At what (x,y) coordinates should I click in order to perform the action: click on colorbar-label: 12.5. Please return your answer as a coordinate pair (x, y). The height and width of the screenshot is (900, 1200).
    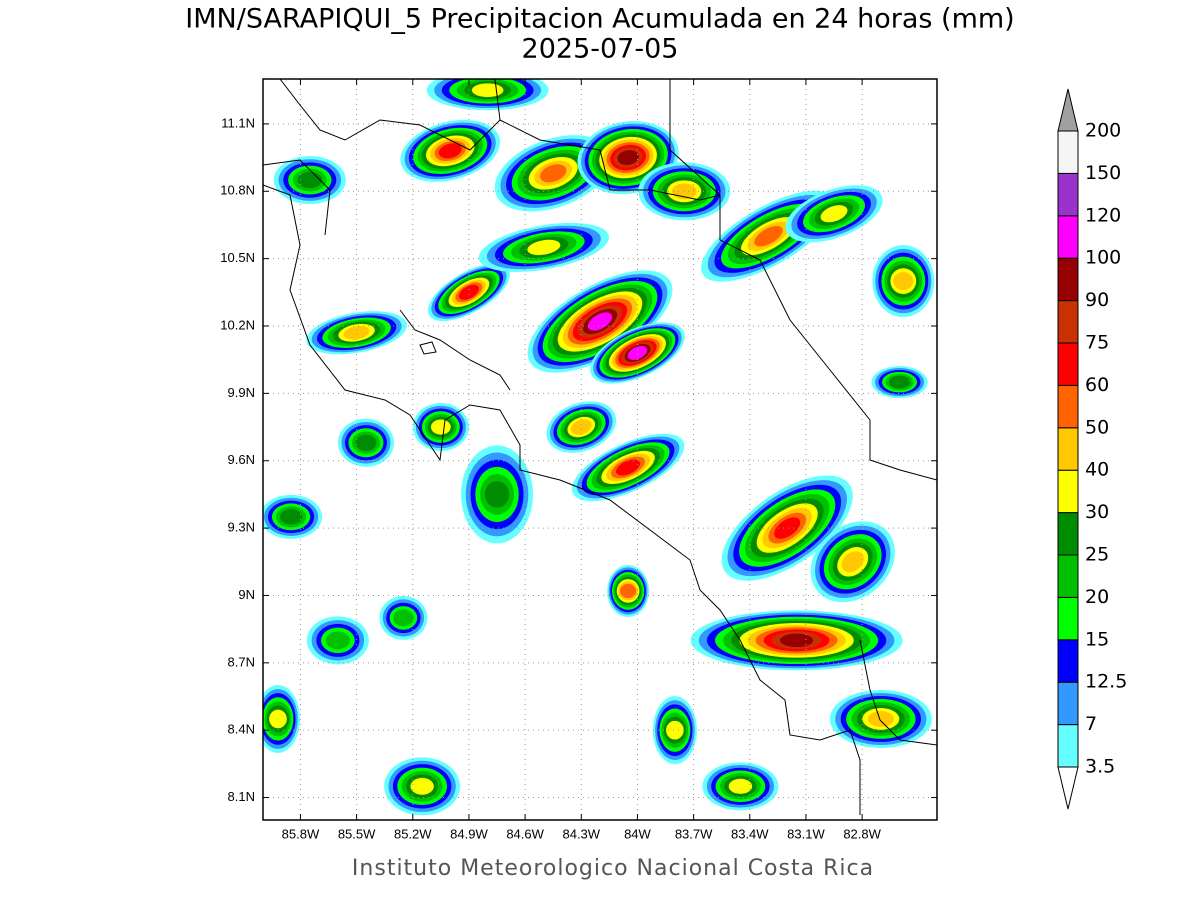
    Looking at the image, I should click on (1106, 682).